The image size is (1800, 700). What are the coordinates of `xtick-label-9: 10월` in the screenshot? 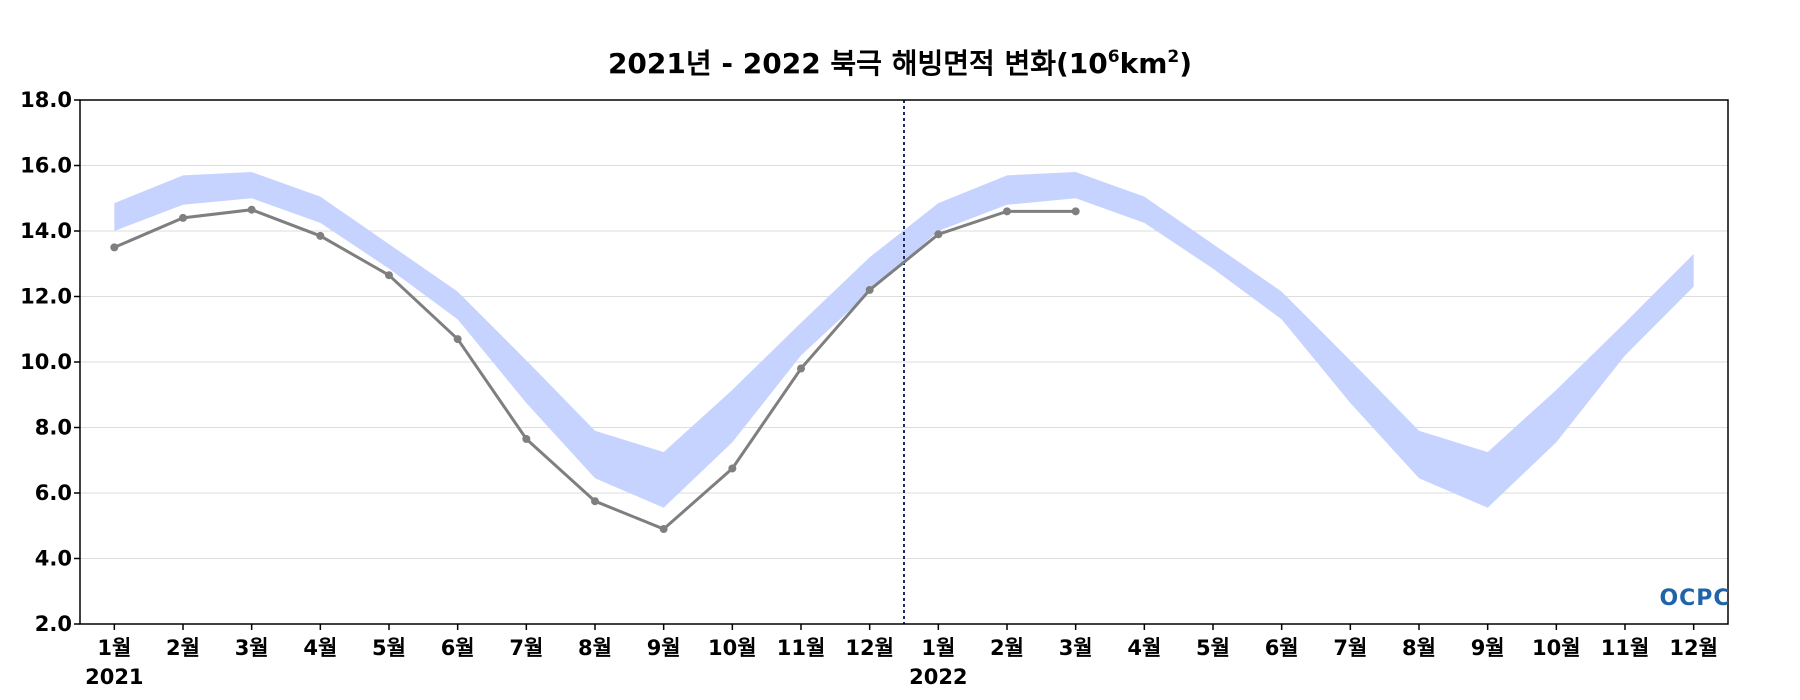 It's located at (732, 648).